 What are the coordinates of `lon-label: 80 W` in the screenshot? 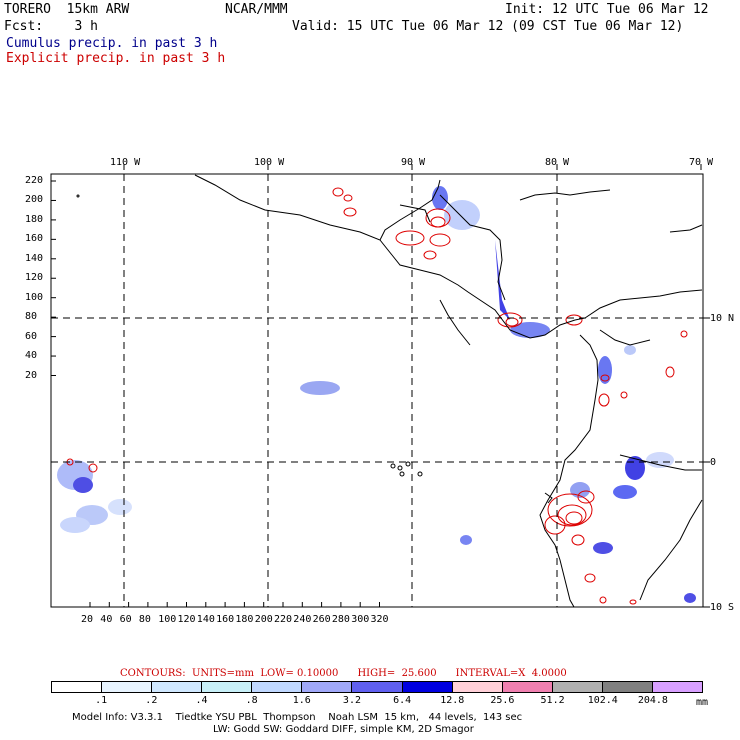 It's located at (557, 162).